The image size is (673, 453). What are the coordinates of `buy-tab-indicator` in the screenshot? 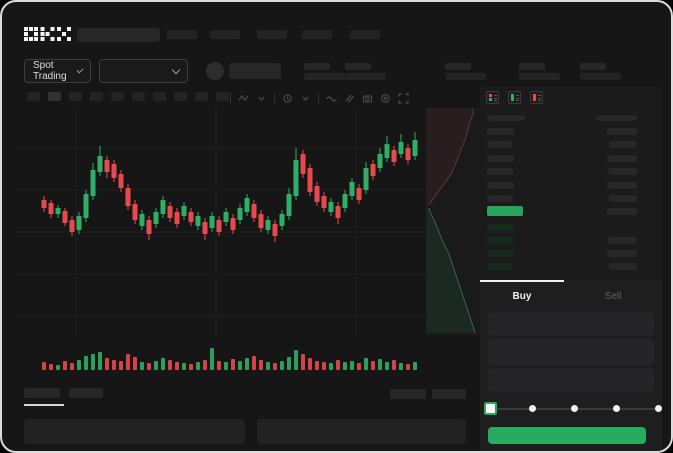 It's located at (522, 281).